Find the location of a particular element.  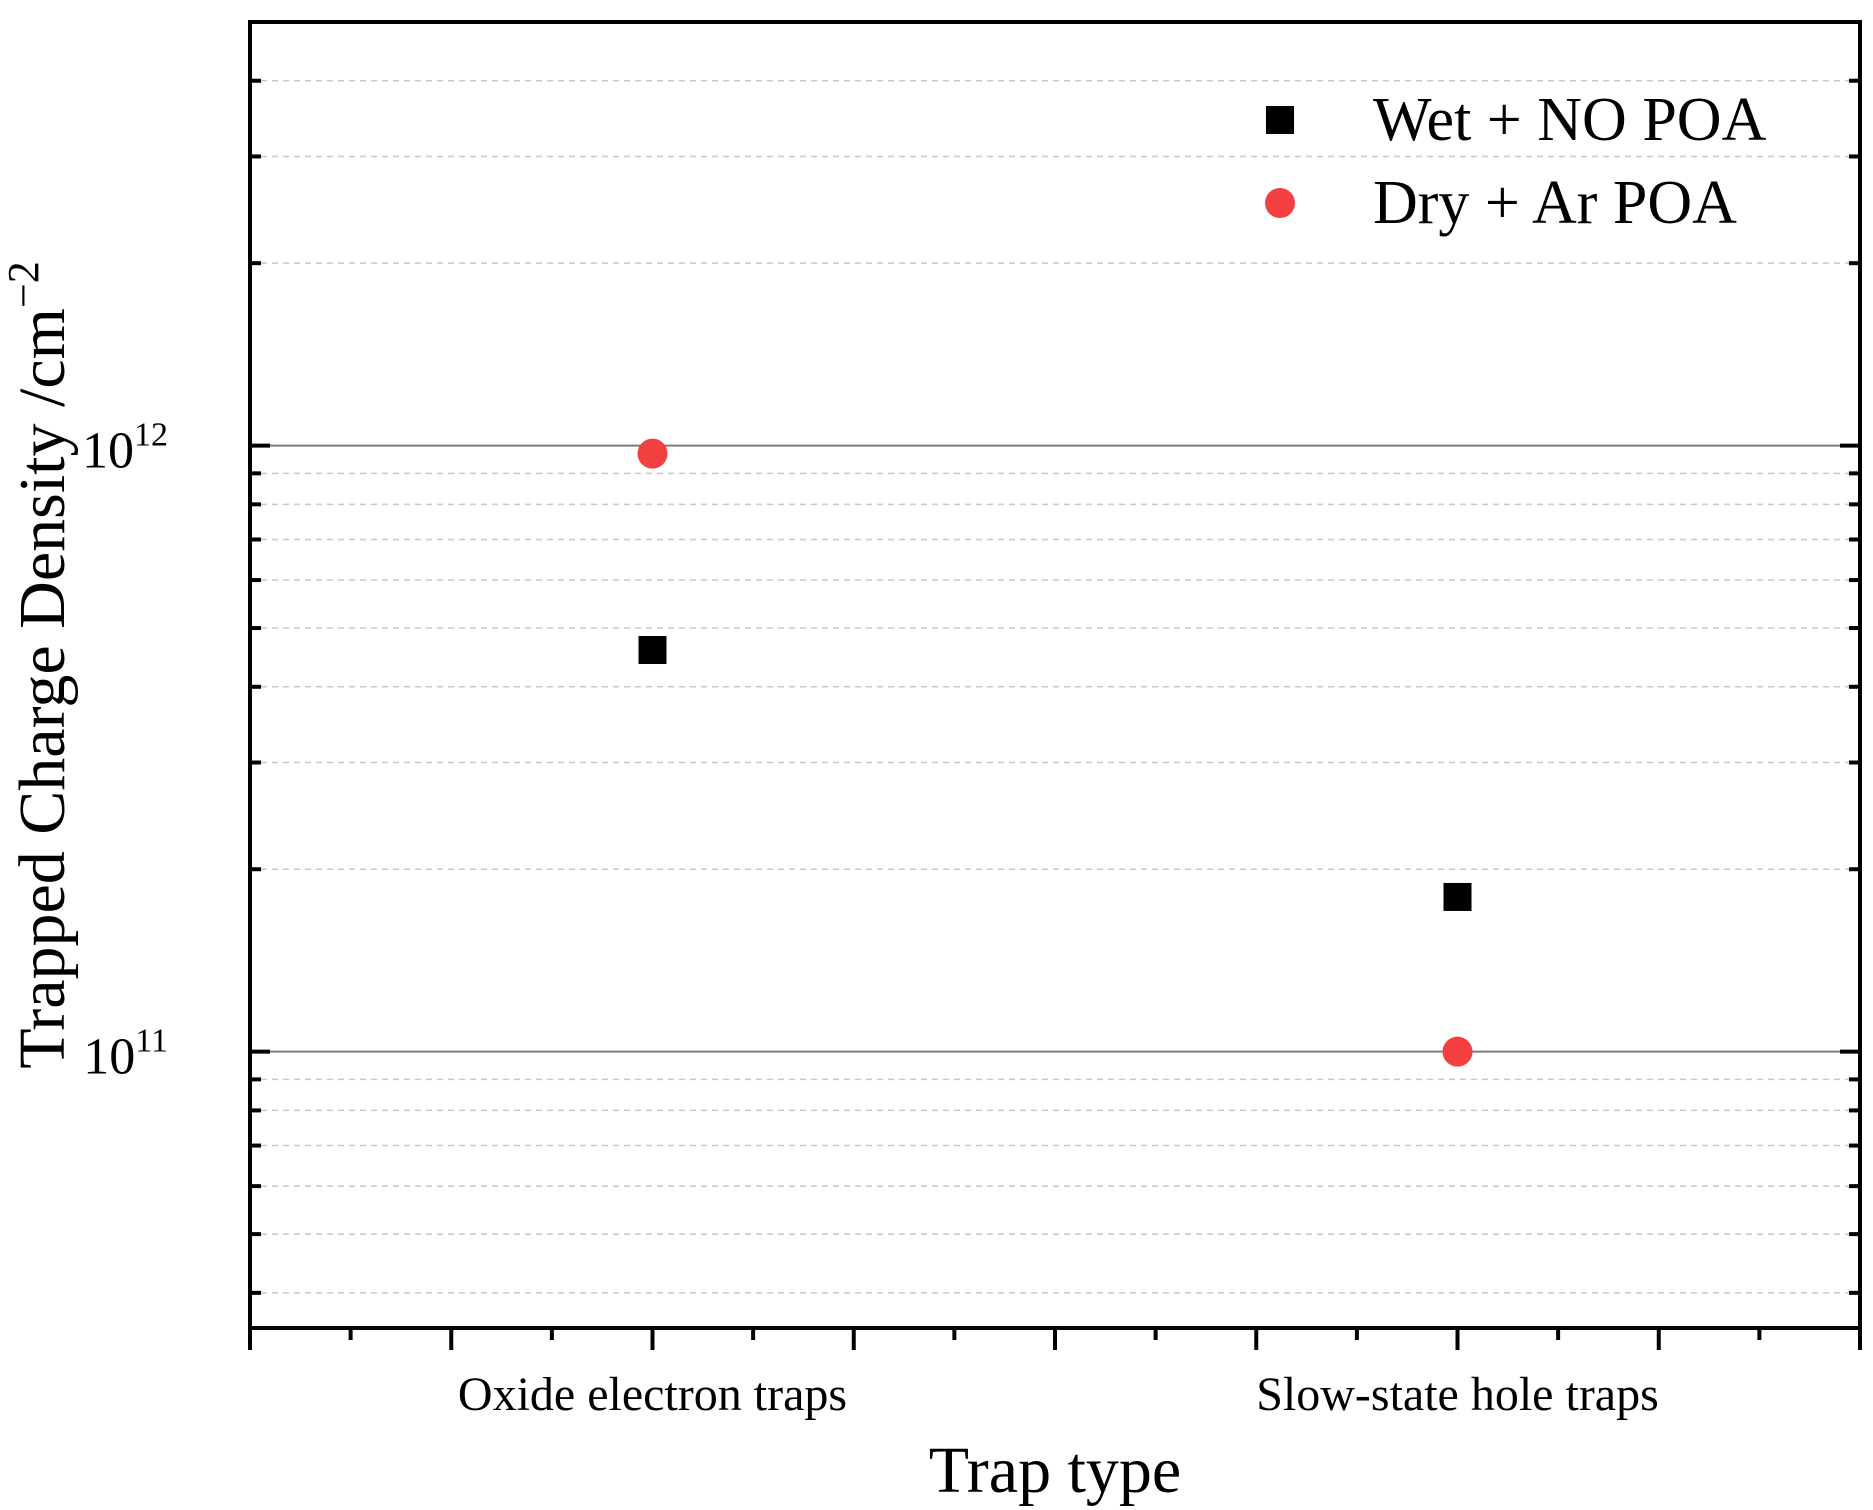

legend-label: Wet + NO POA is located at coordinates (1570, 120).